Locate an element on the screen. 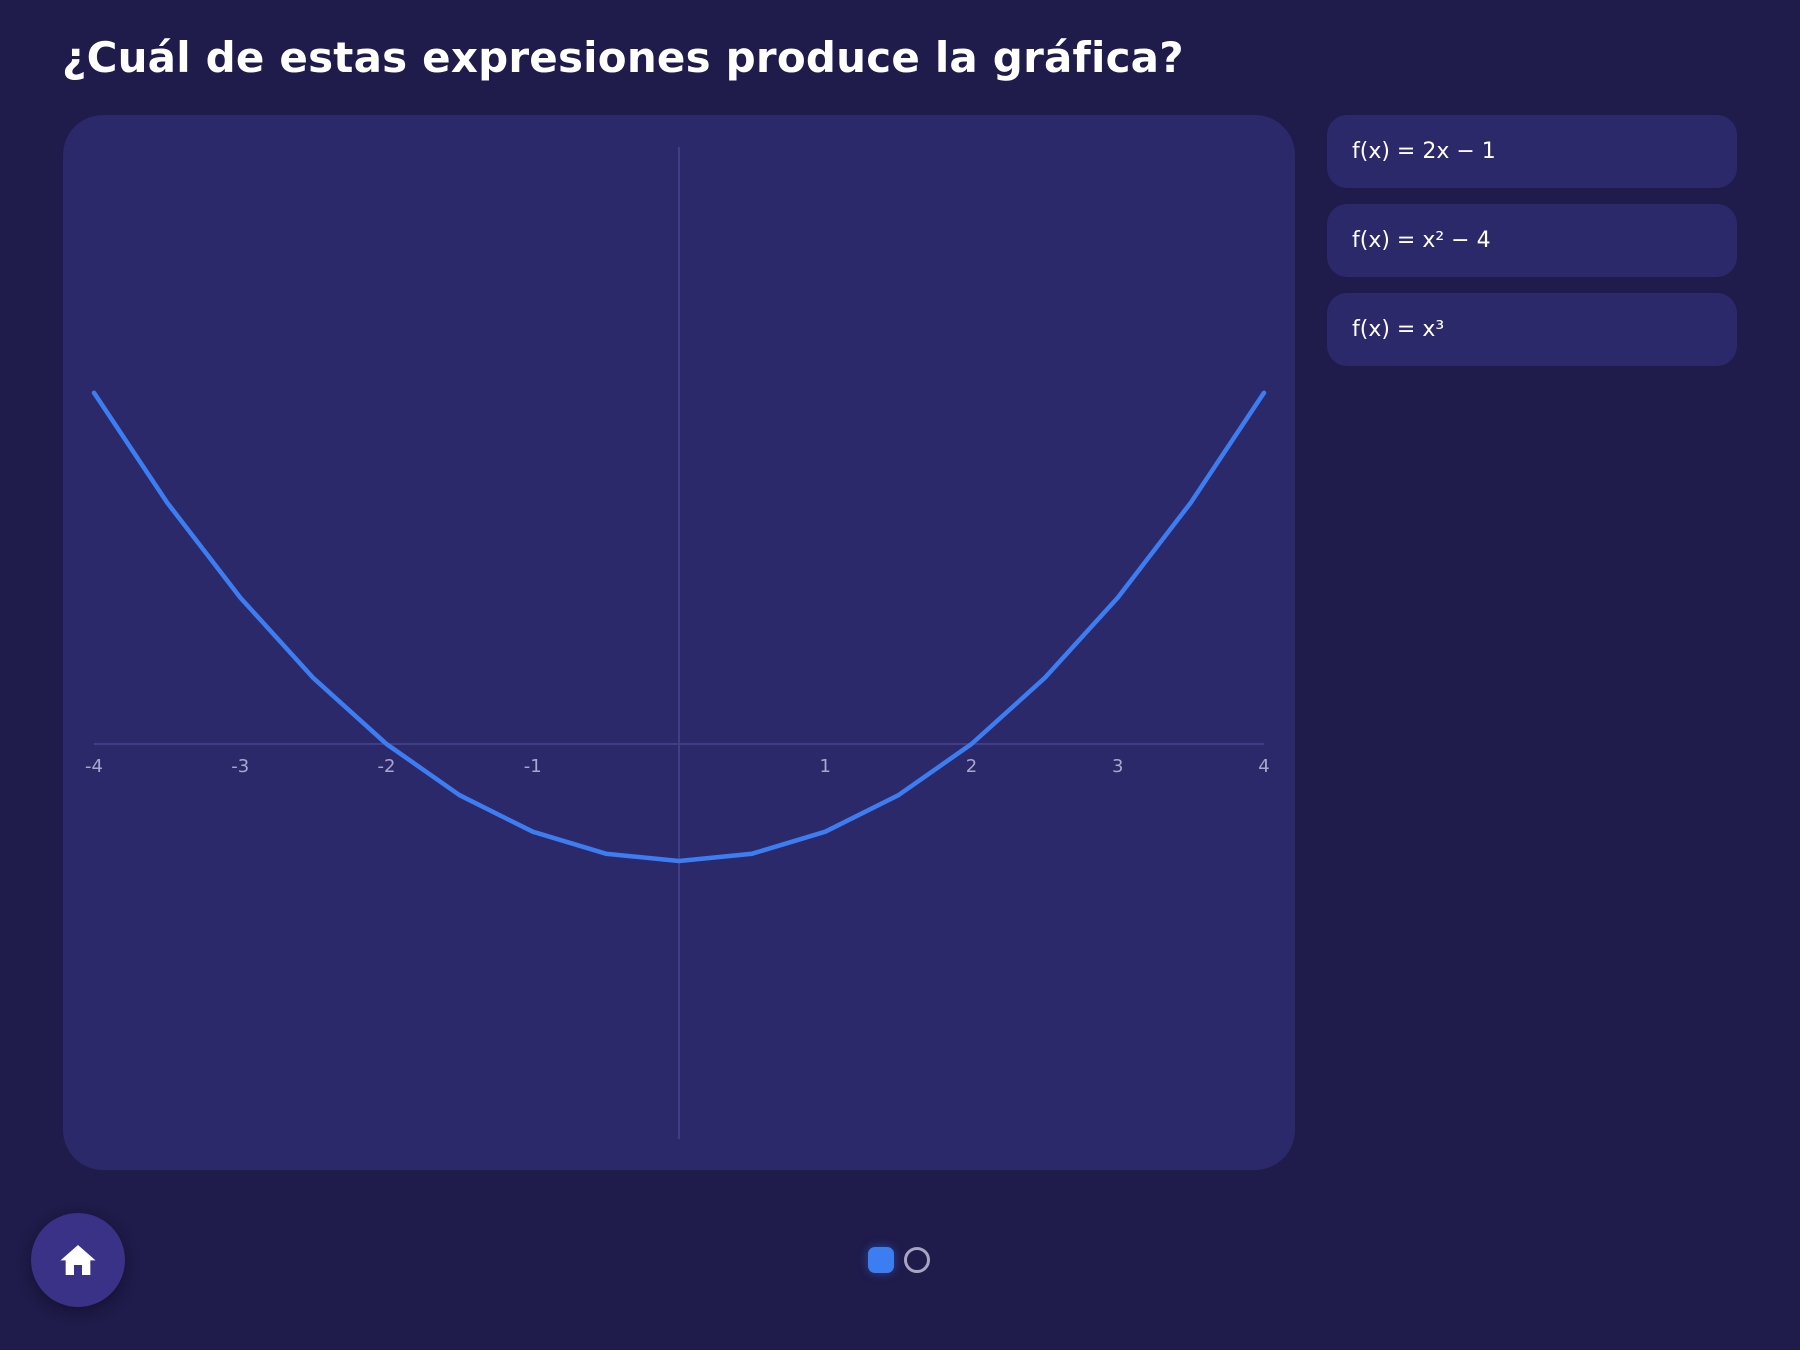 The height and width of the screenshot is (1350, 1800). home-icon is located at coordinates (78, 1260).